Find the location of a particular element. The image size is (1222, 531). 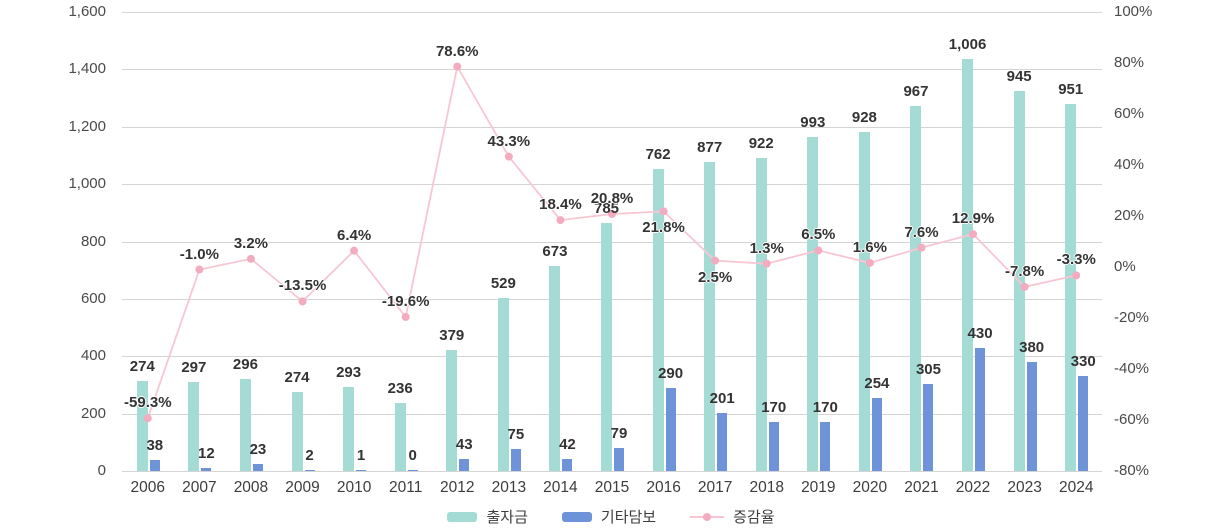

bar-value-label-series1: 922 is located at coordinates (761, 143).